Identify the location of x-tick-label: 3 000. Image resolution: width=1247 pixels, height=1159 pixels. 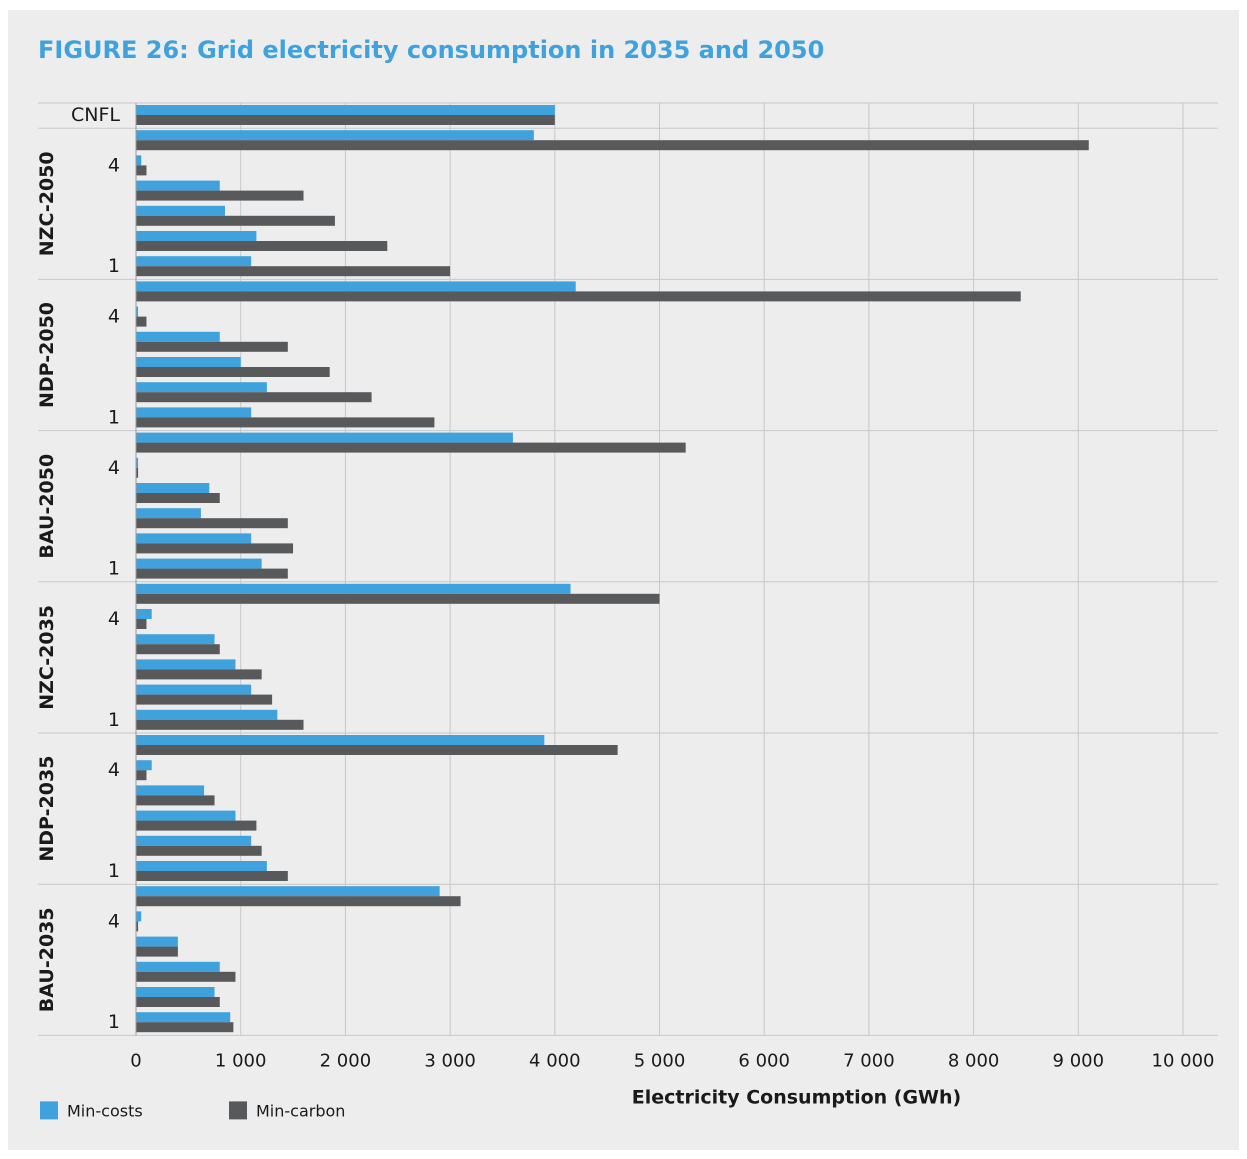
(450, 1060).